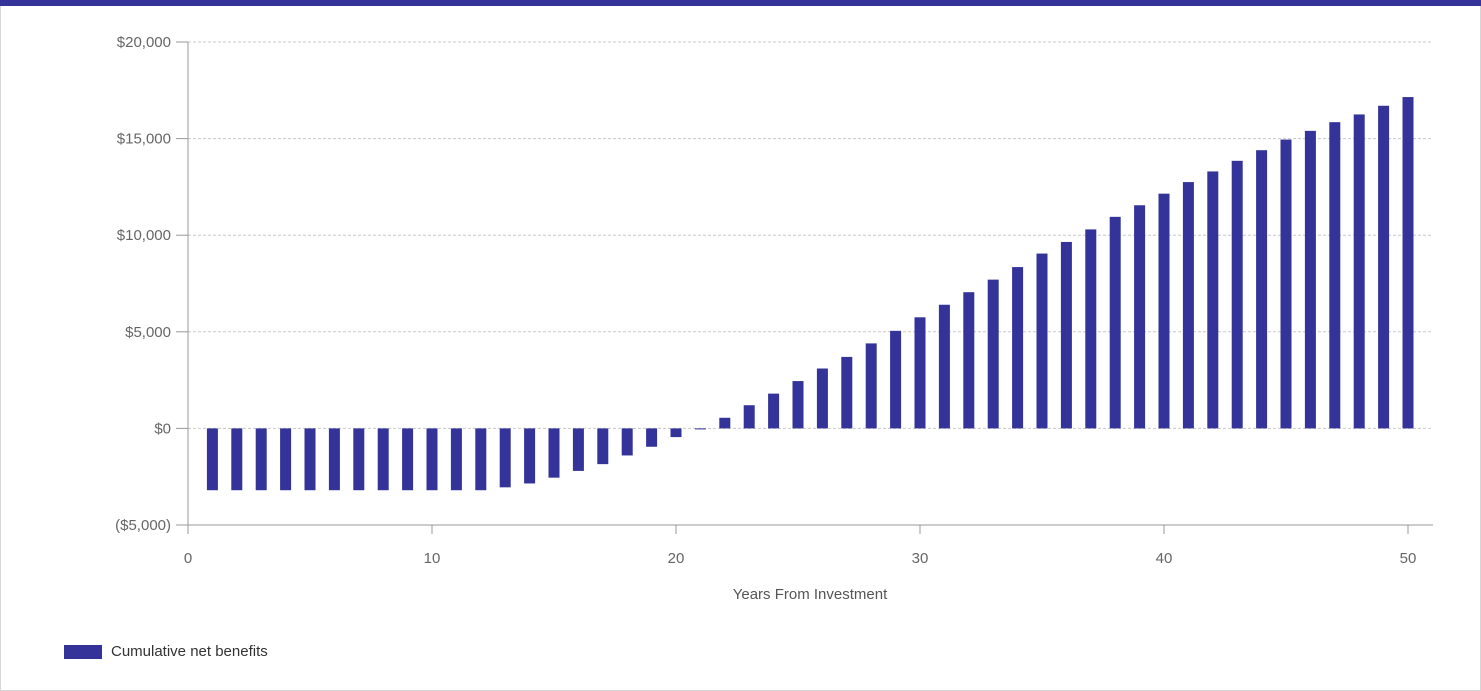 The image size is (1481, 691). What do you see at coordinates (740, 3) in the screenshot?
I see `top-accent-bar` at bounding box center [740, 3].